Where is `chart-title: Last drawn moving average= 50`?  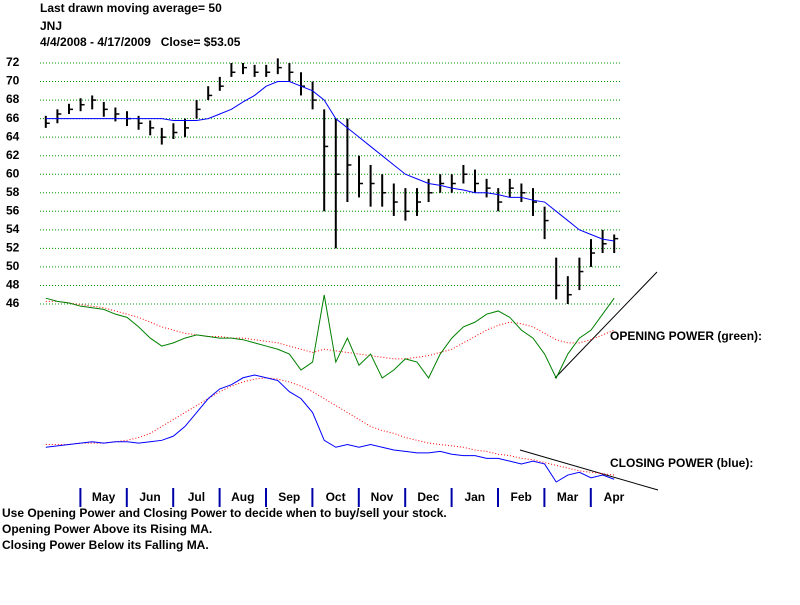
chart-title: Last drawn moving average= 50 is located at coordinates (131, 8).